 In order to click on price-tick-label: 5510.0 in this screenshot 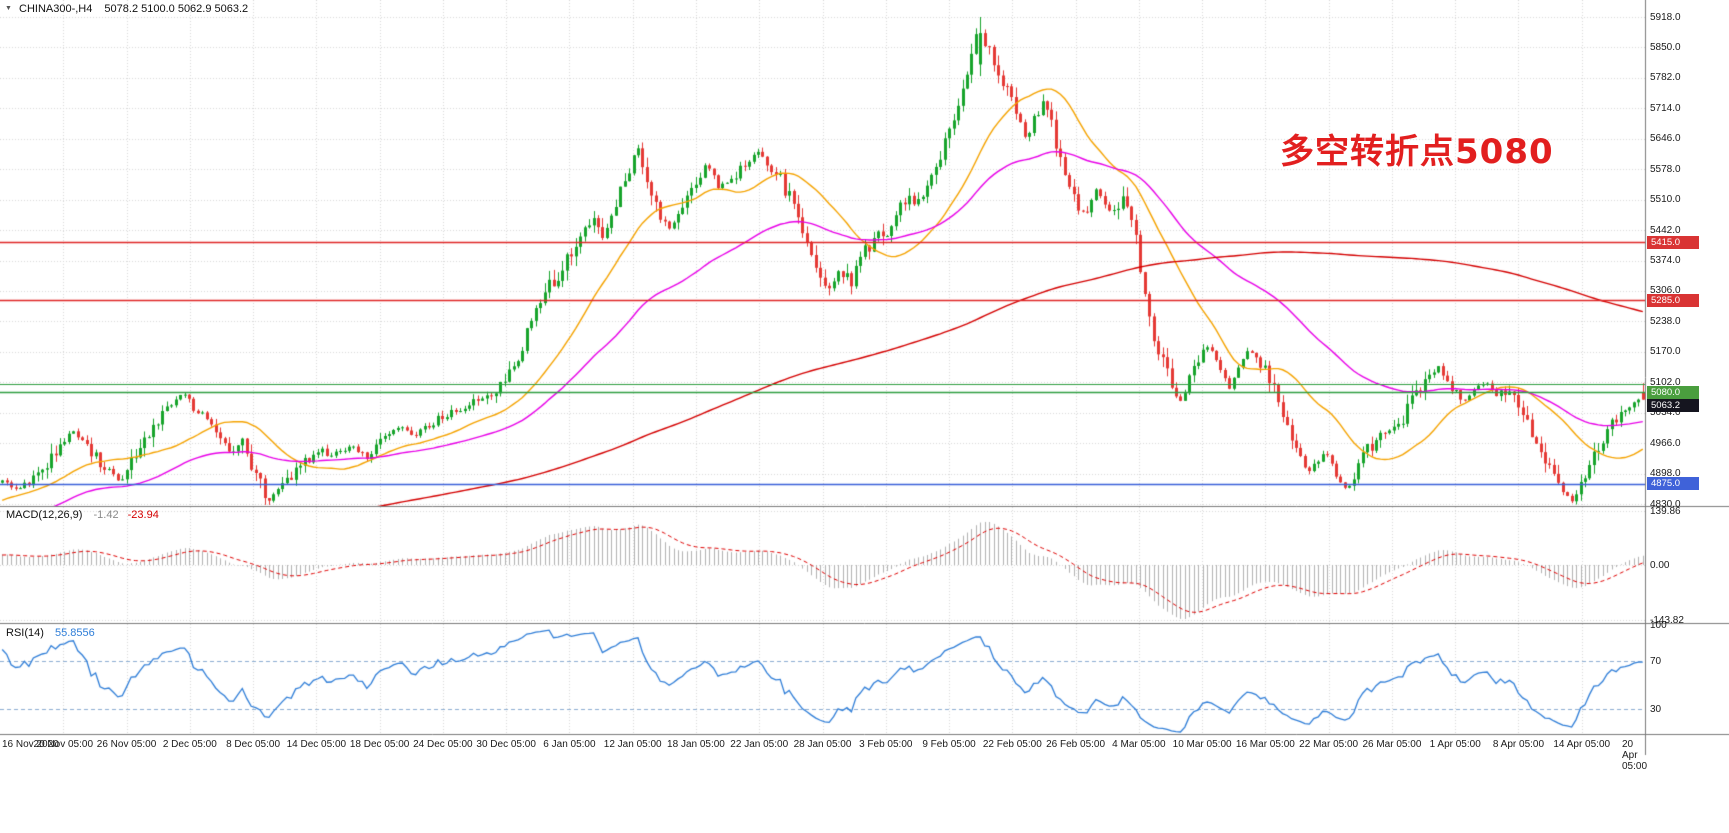, I will do `click(1665, 200)`.